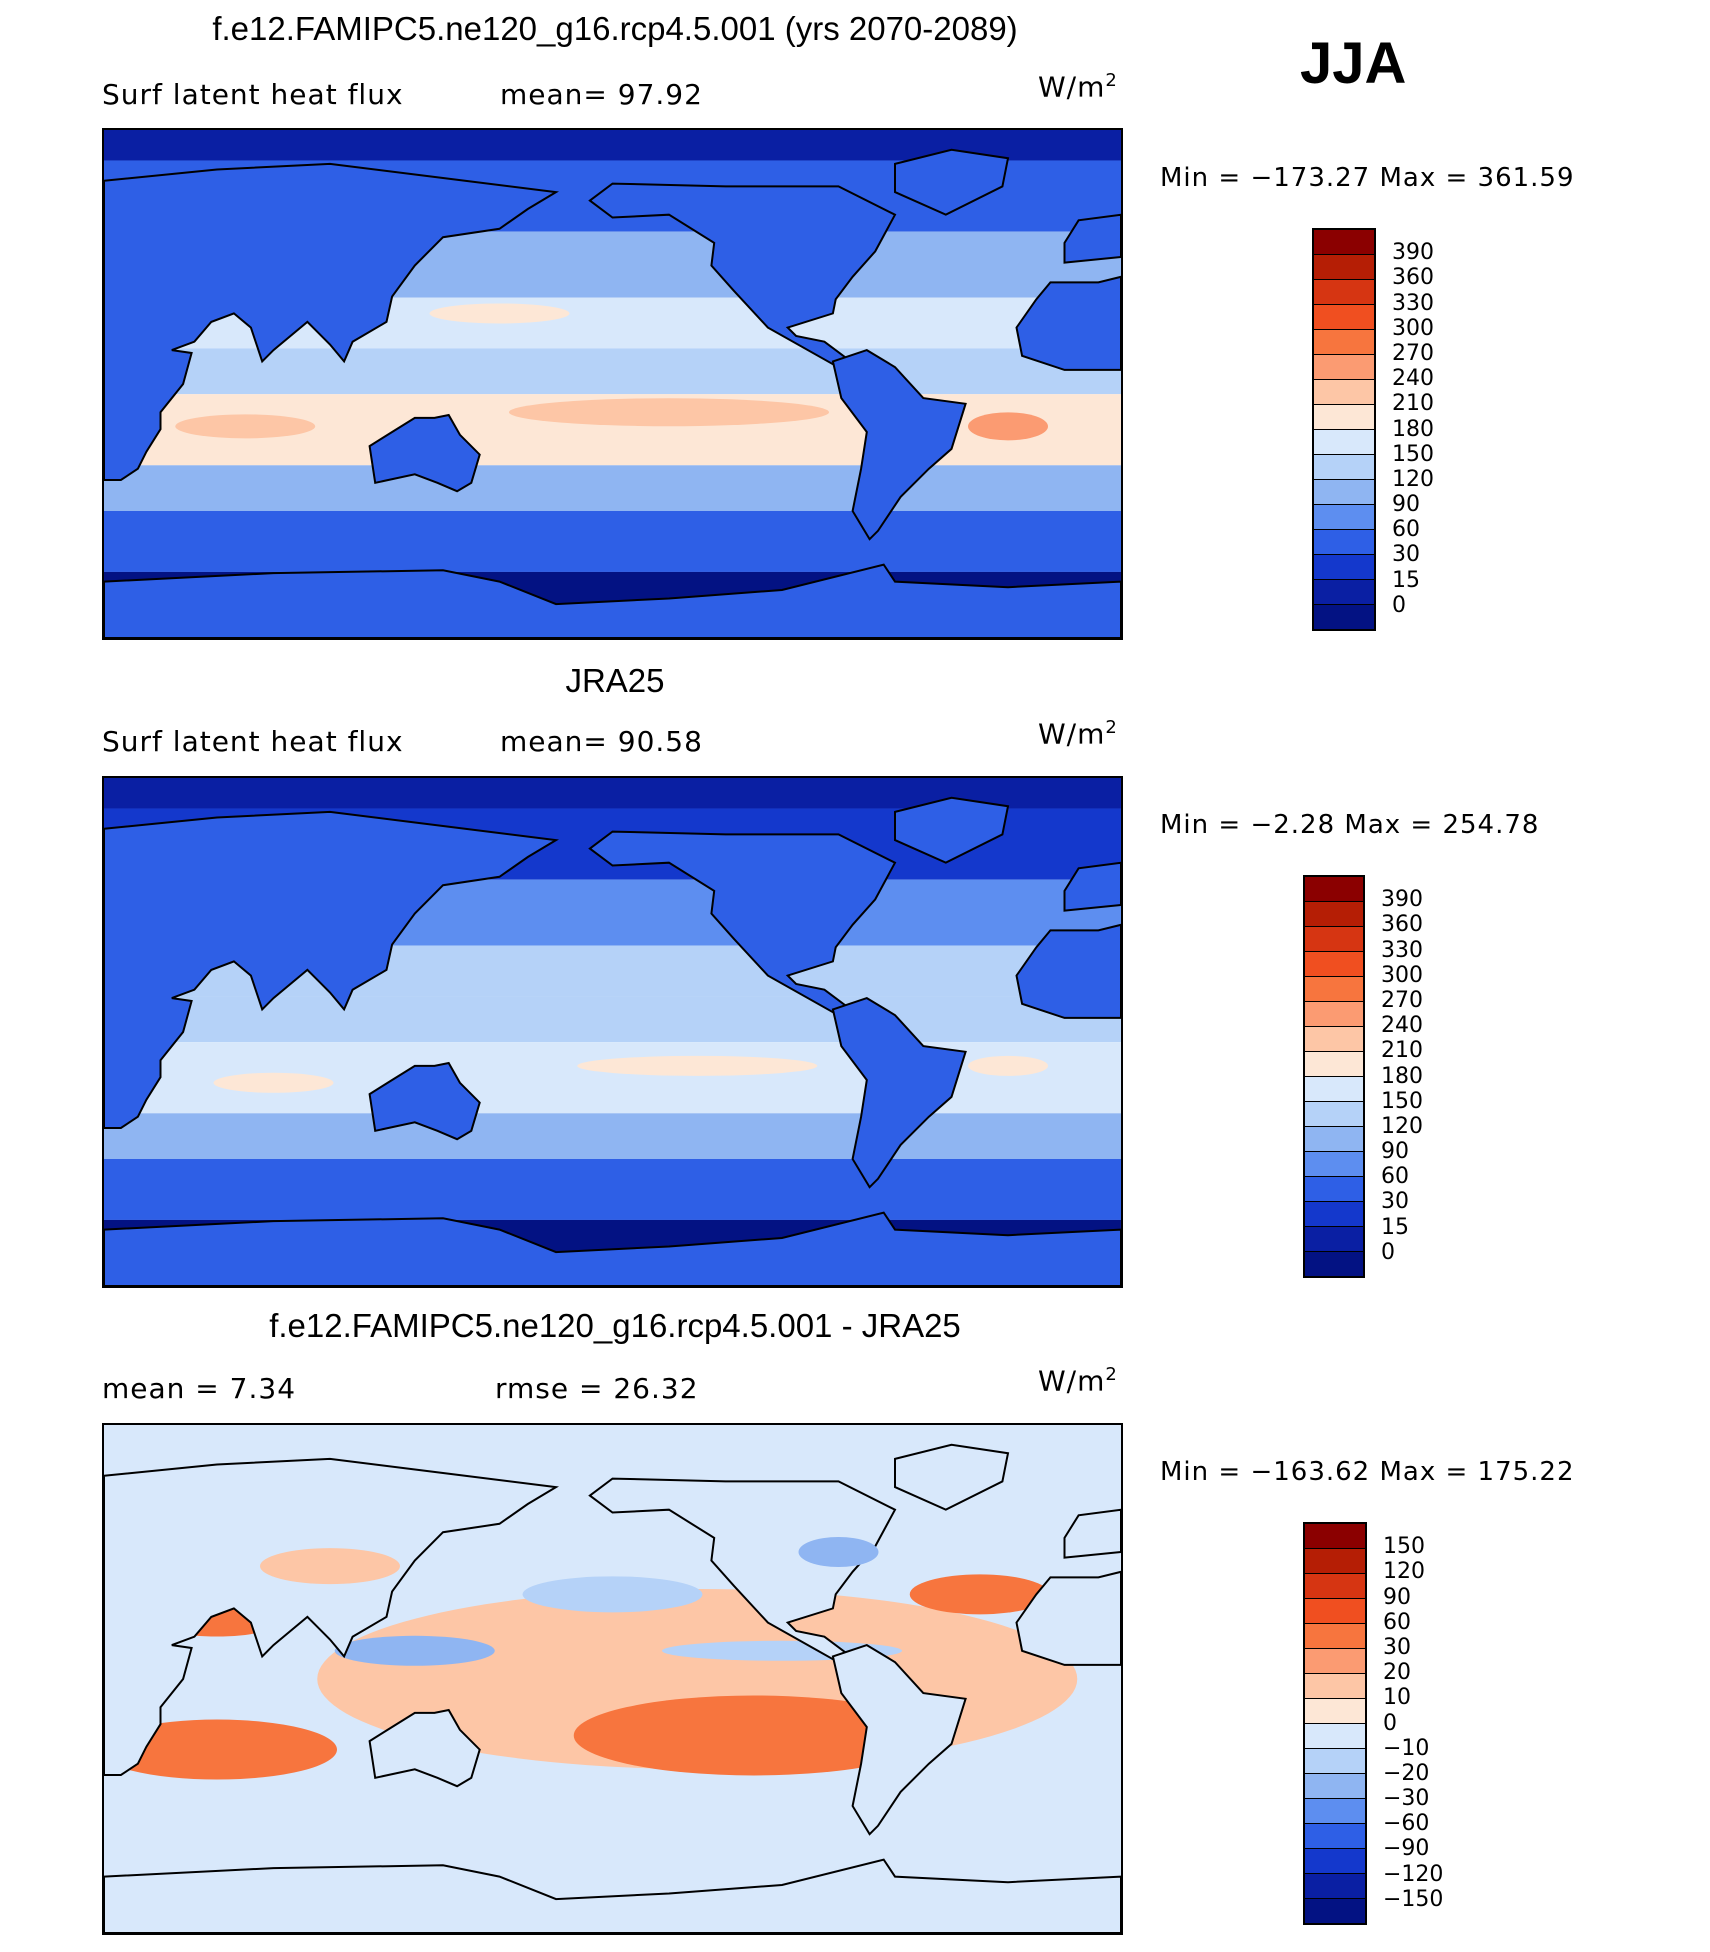 This screenshot has height=1952, width=1710. I want to click on panel-3-mean: mean = 7.34, so click(199, 1388).